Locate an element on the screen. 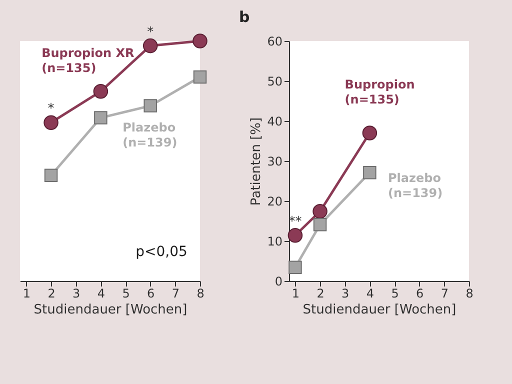 The image size is (512, 384). text: Bupropion (n=135) is located at coordinates (379, 91).